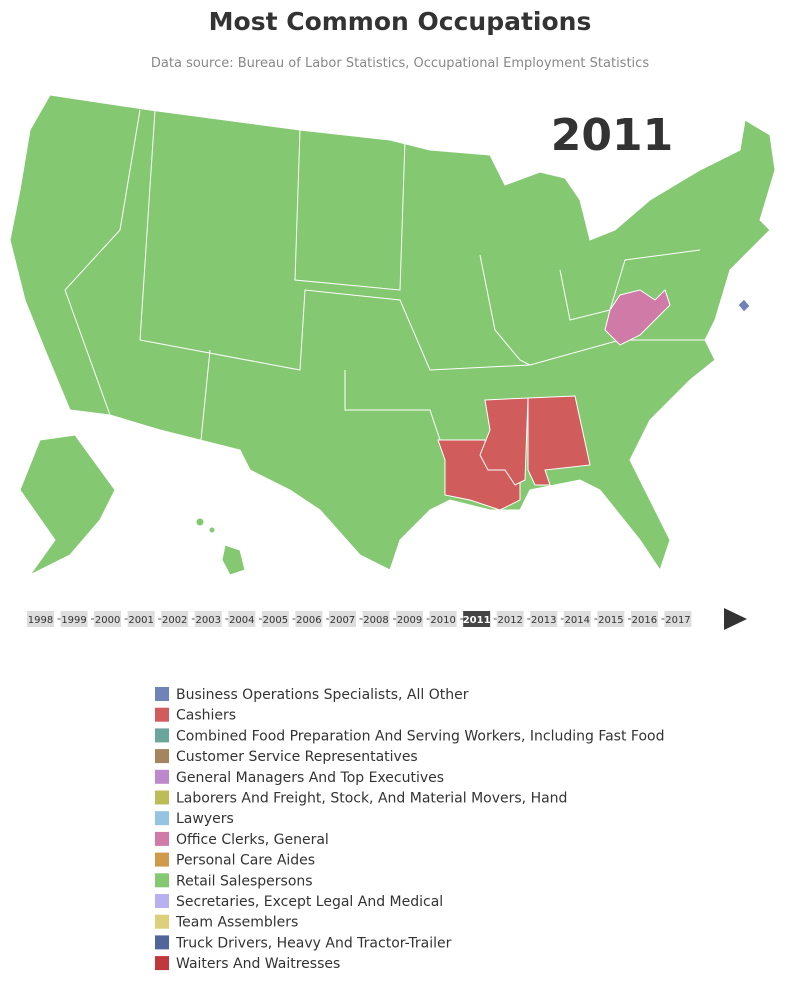 The width and height of the screenshot is (800, 1000). Describe the element at coordinates (67, 505) in the screenshot. I see `state-ak` at that location.